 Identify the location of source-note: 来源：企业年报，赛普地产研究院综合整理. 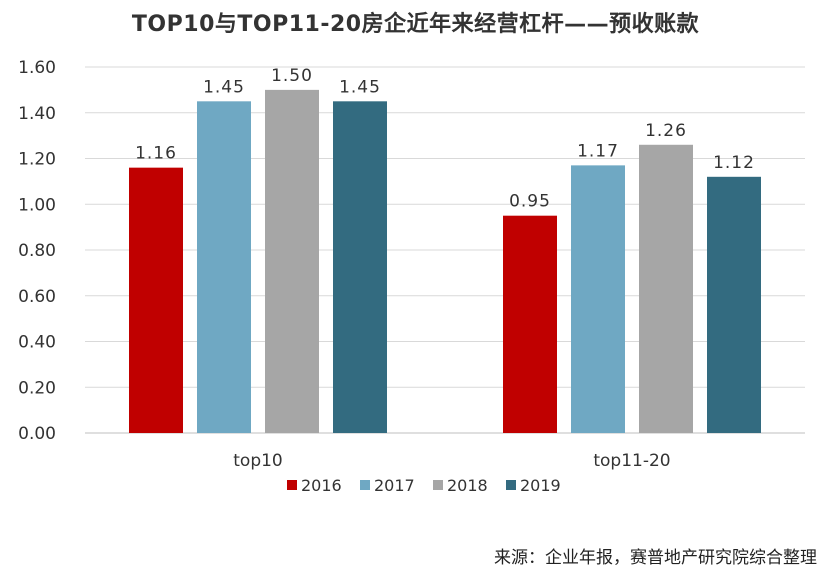
(655, 558).